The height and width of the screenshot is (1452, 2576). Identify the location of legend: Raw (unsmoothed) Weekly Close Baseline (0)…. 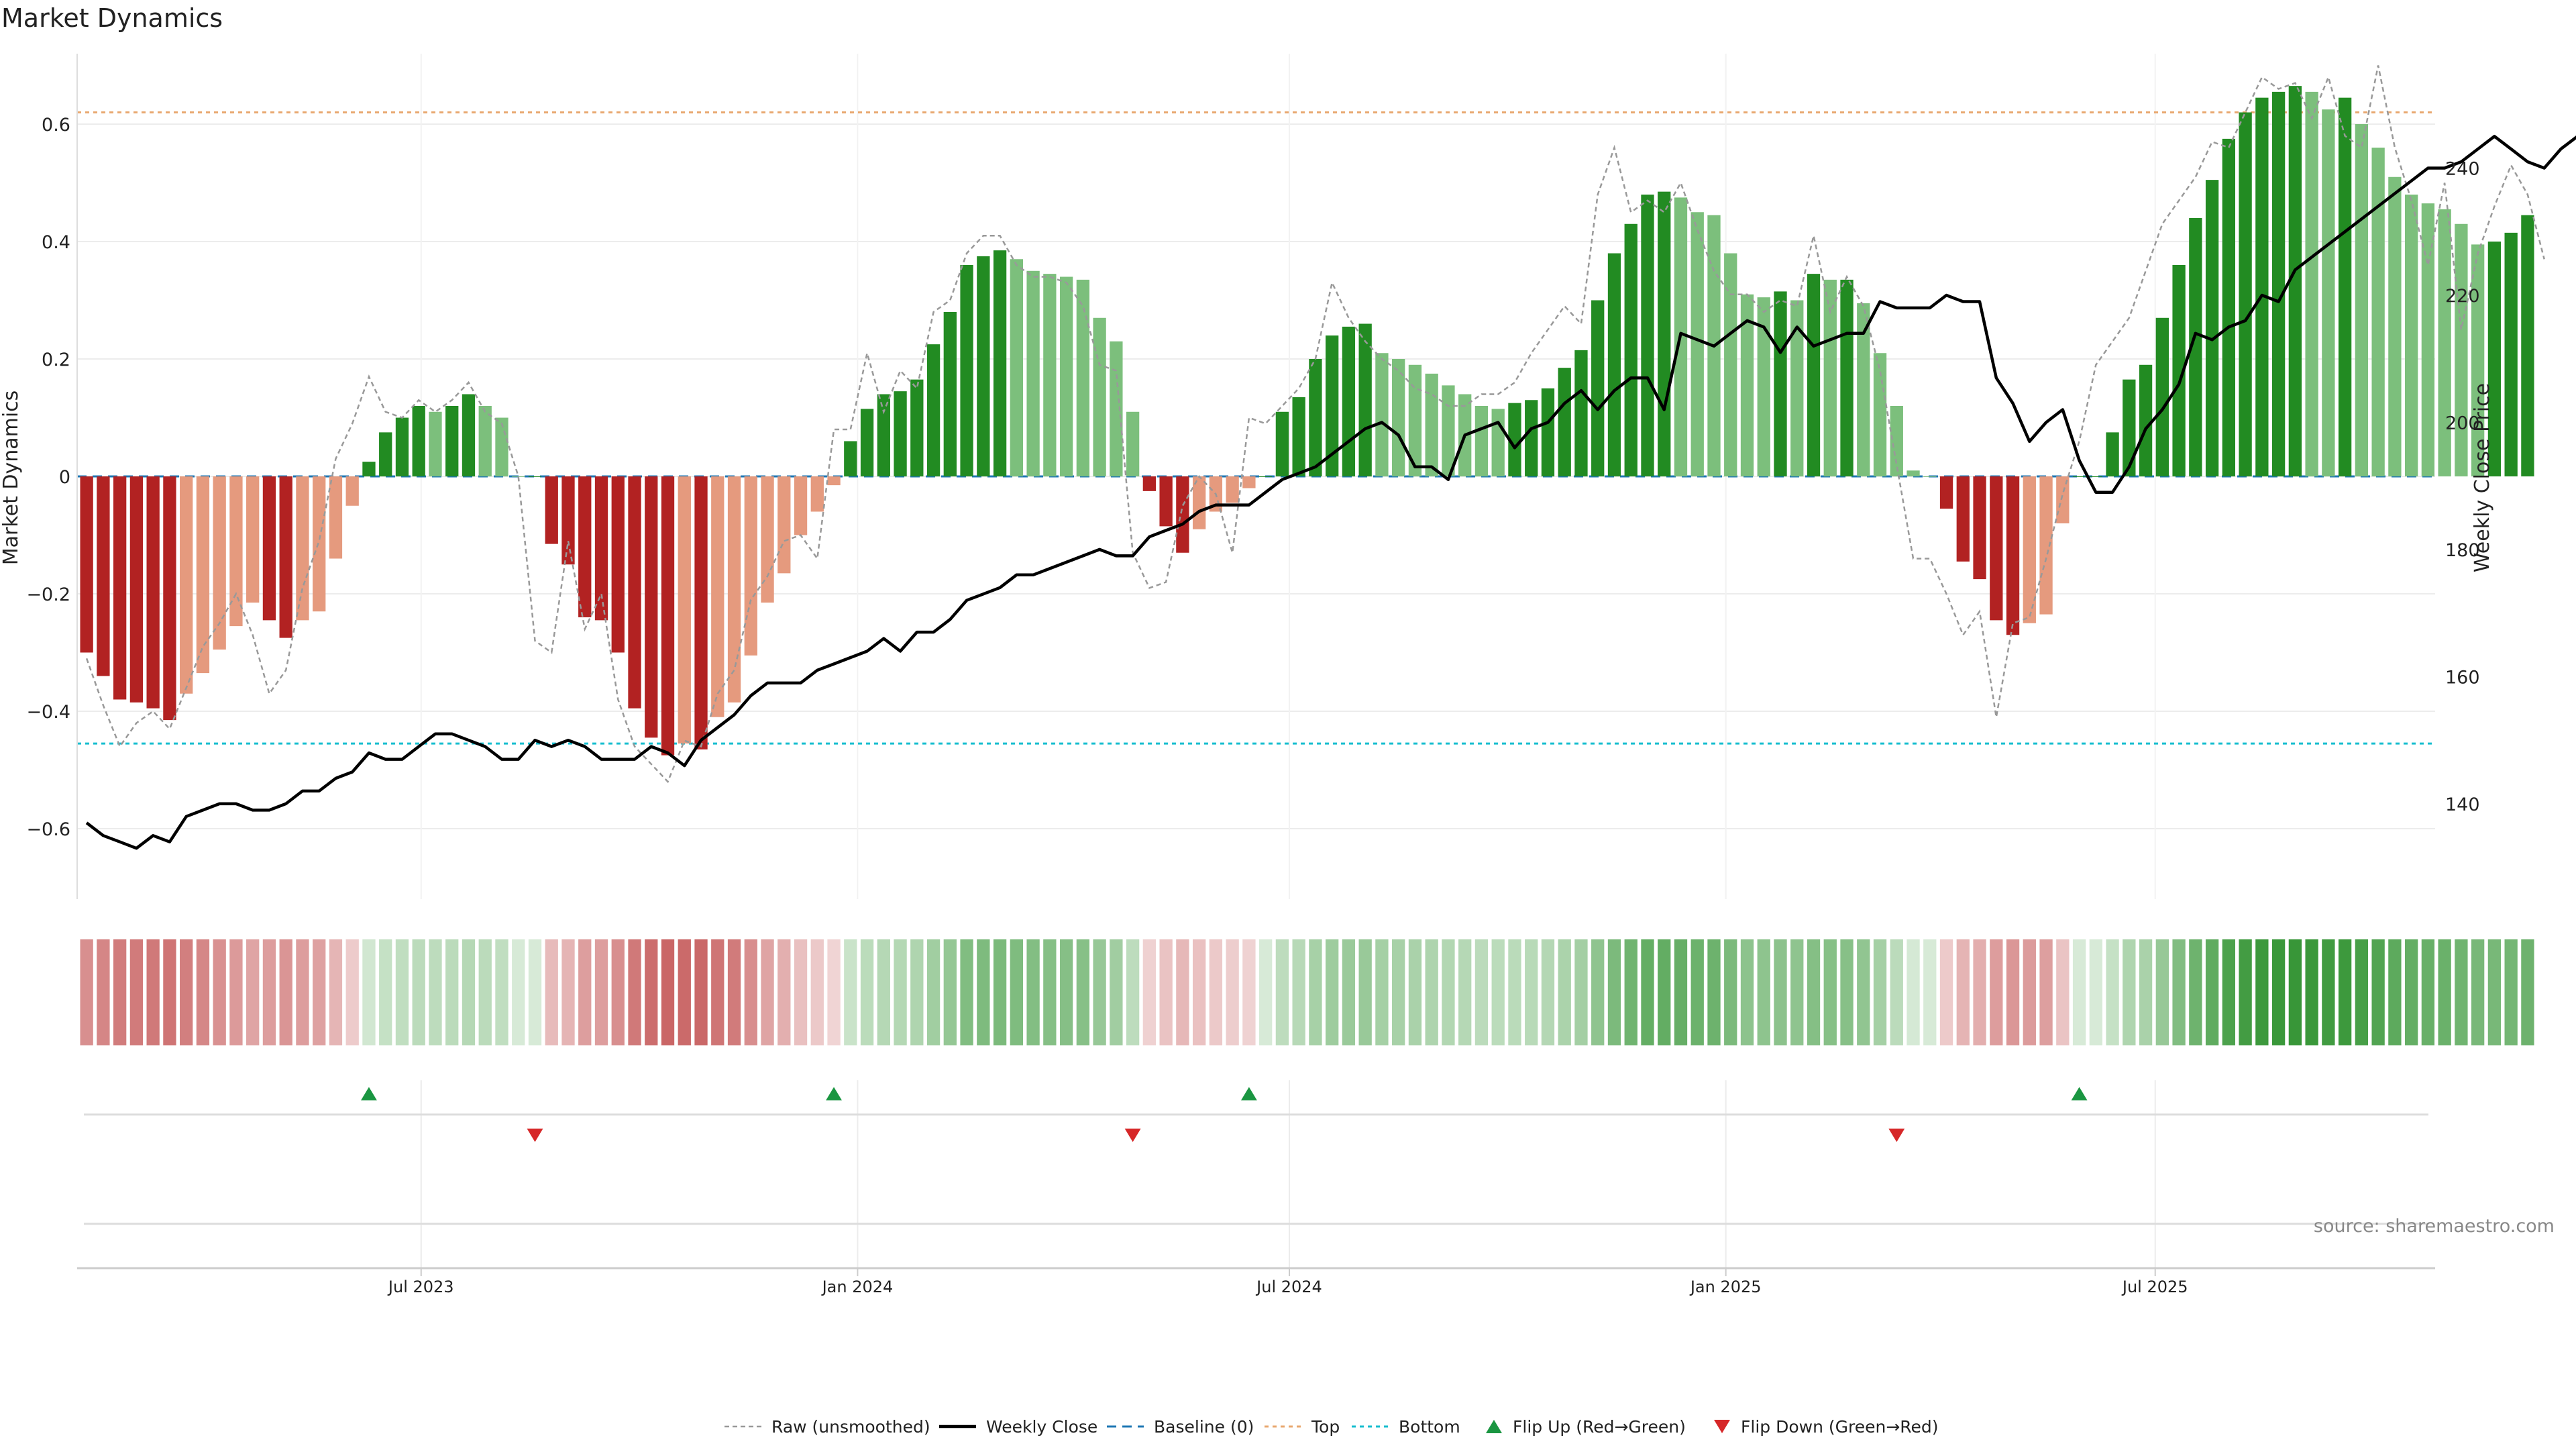
(1331, 1427).